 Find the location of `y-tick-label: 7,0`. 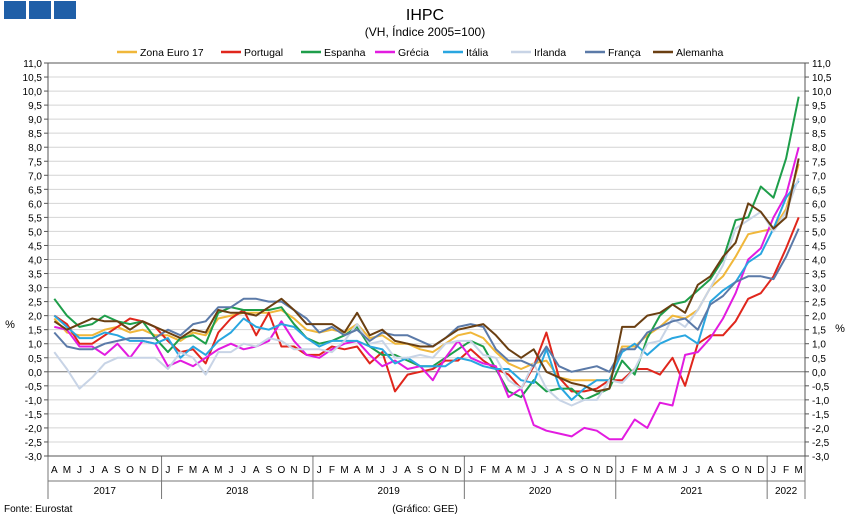

y-tick-label: 7,0 is located at coordinates (35, 176).